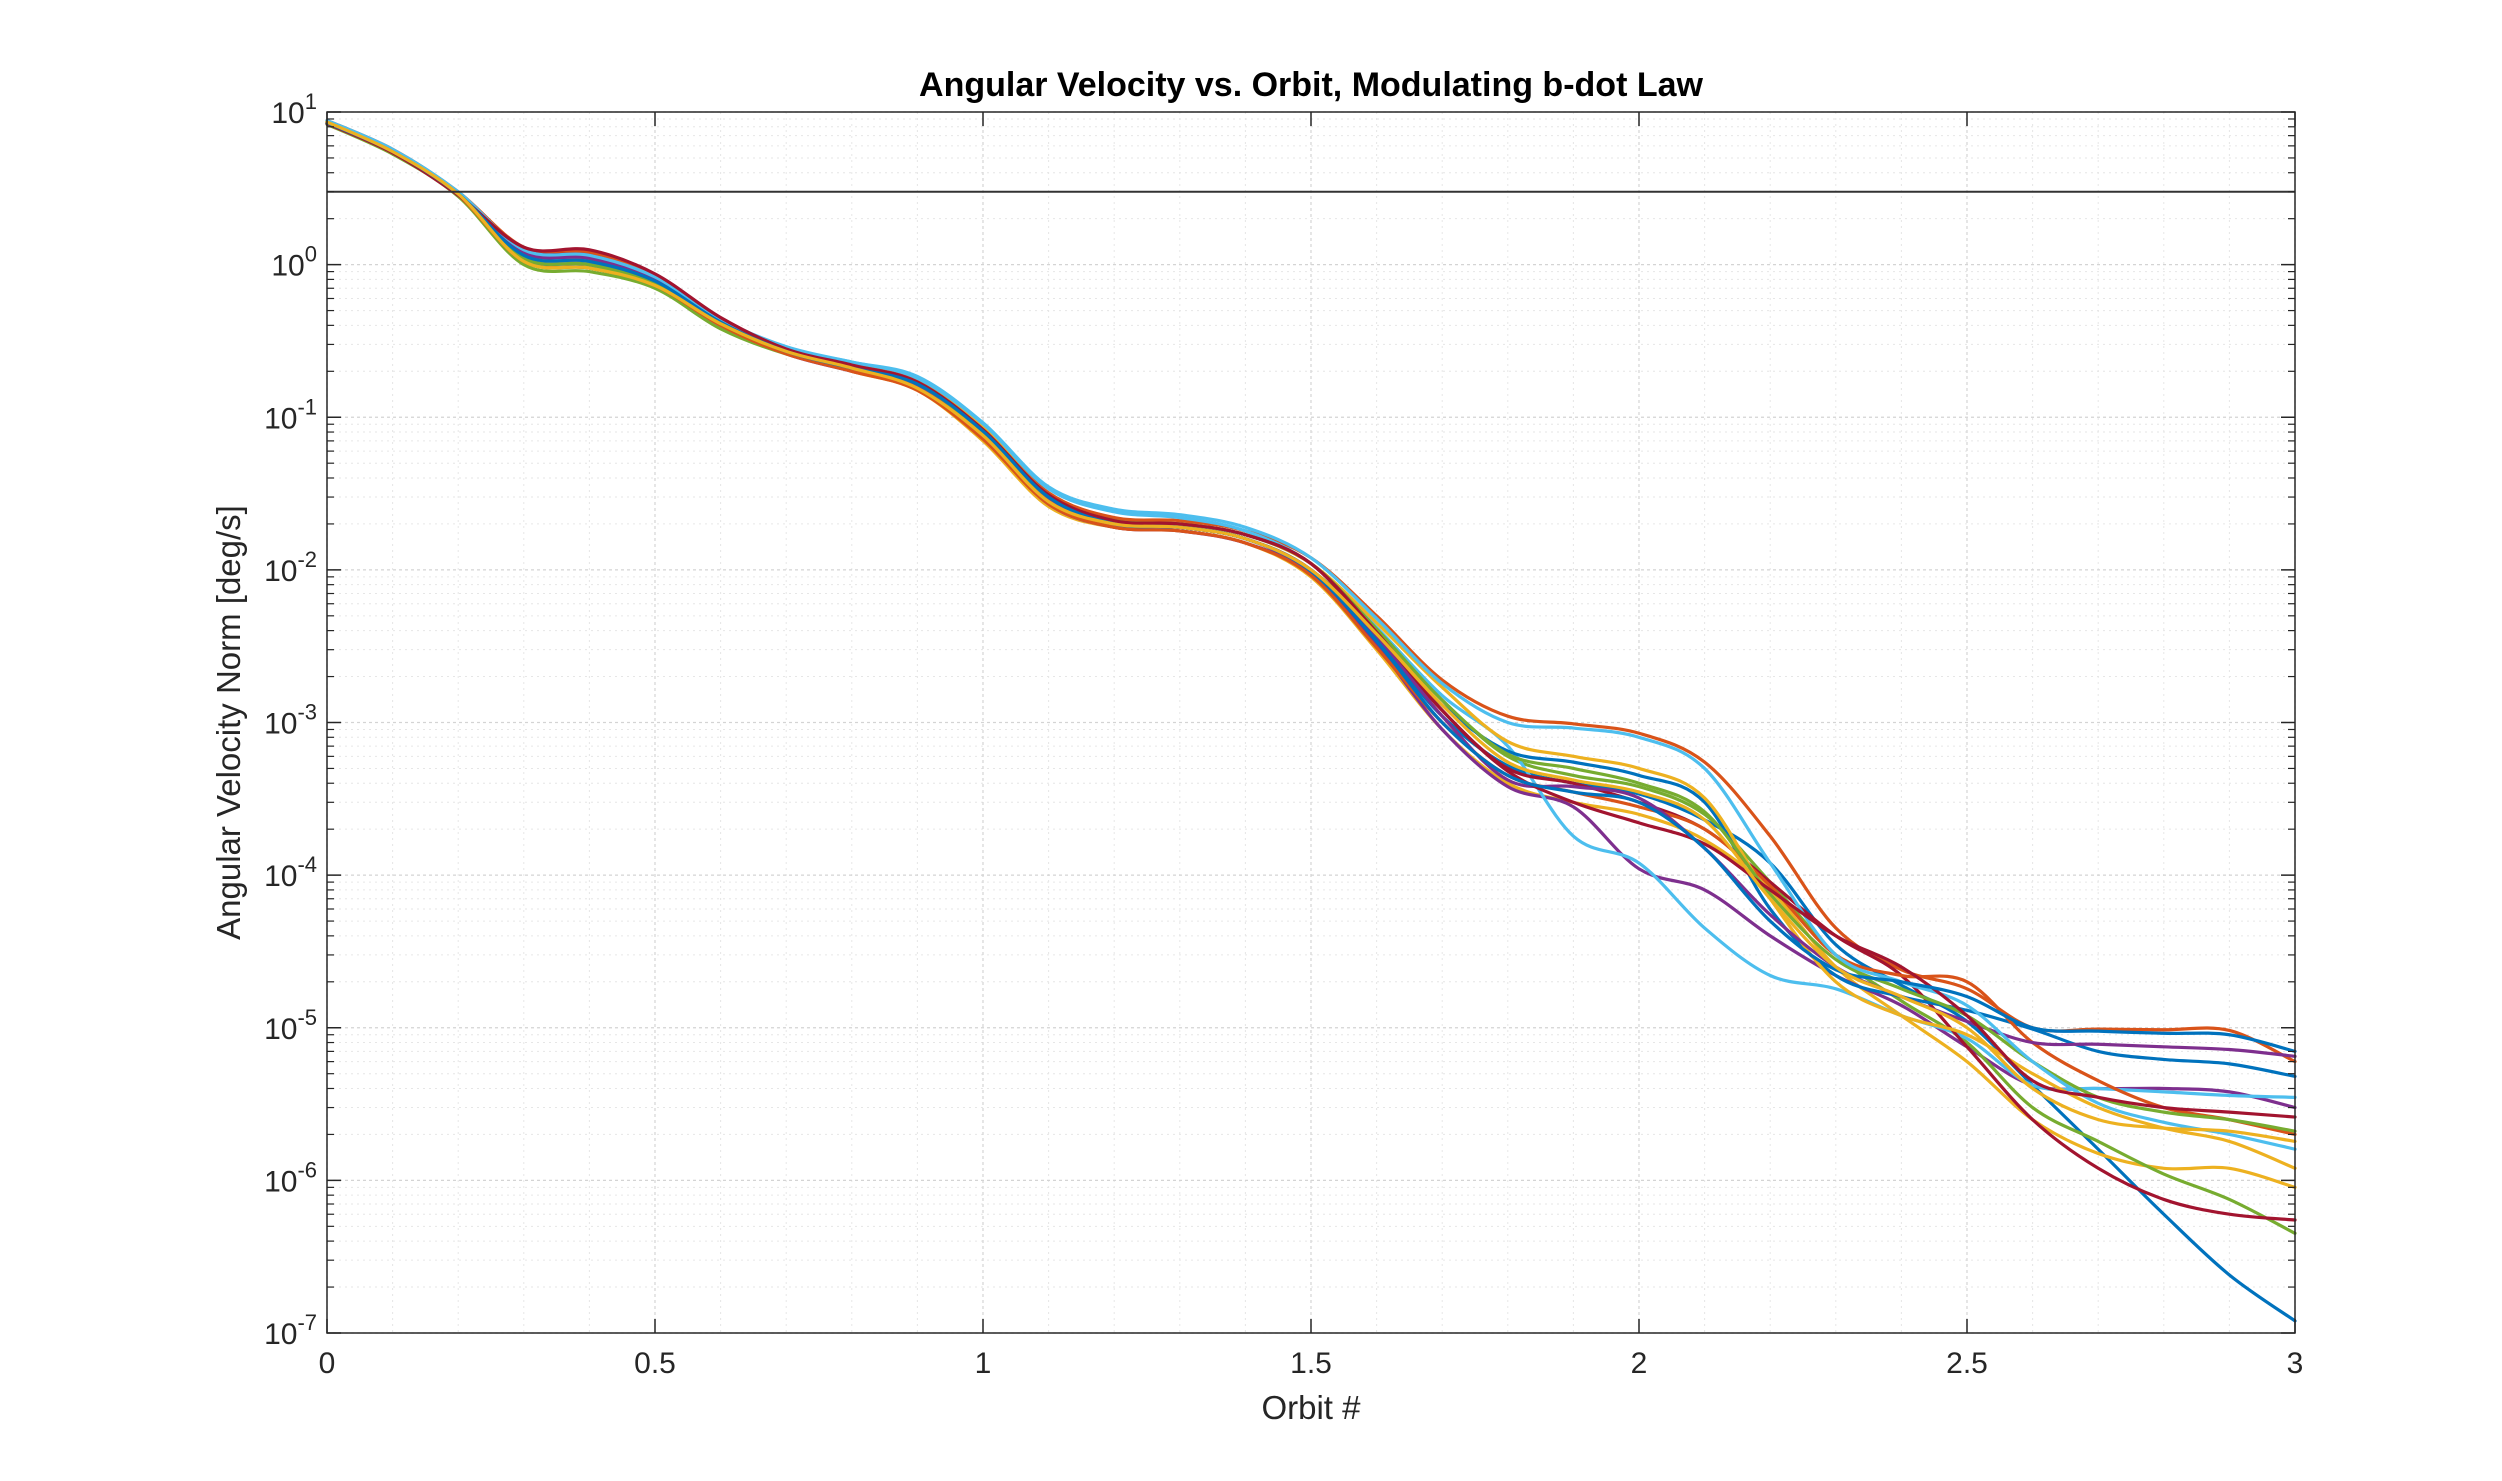 The image size is (2502, 1481). Describe the element at coordinates (655, 1363) in the screenshot. I see `x-tick-label: 0.5` at that location.